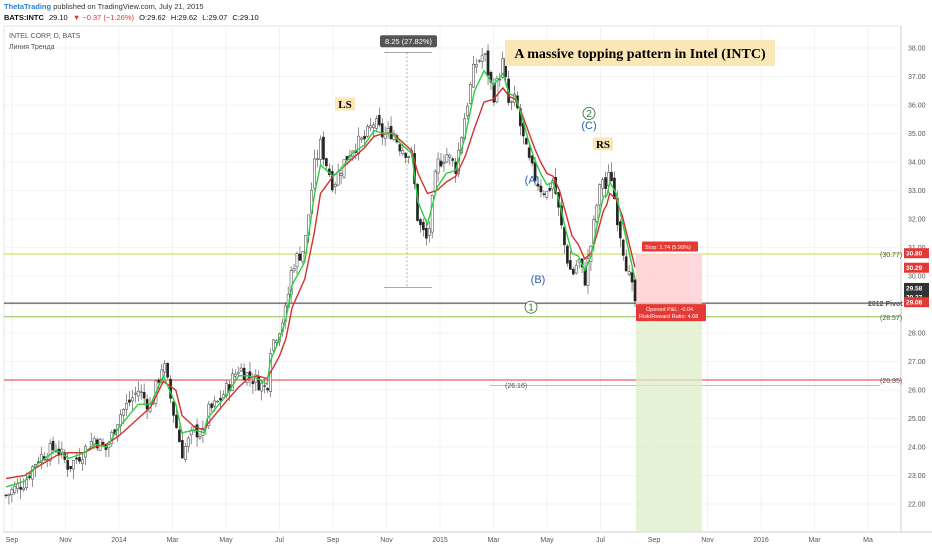 This screenshot has width=932, height=550. I want to click on level-label: (26.35), so click(891, 381).